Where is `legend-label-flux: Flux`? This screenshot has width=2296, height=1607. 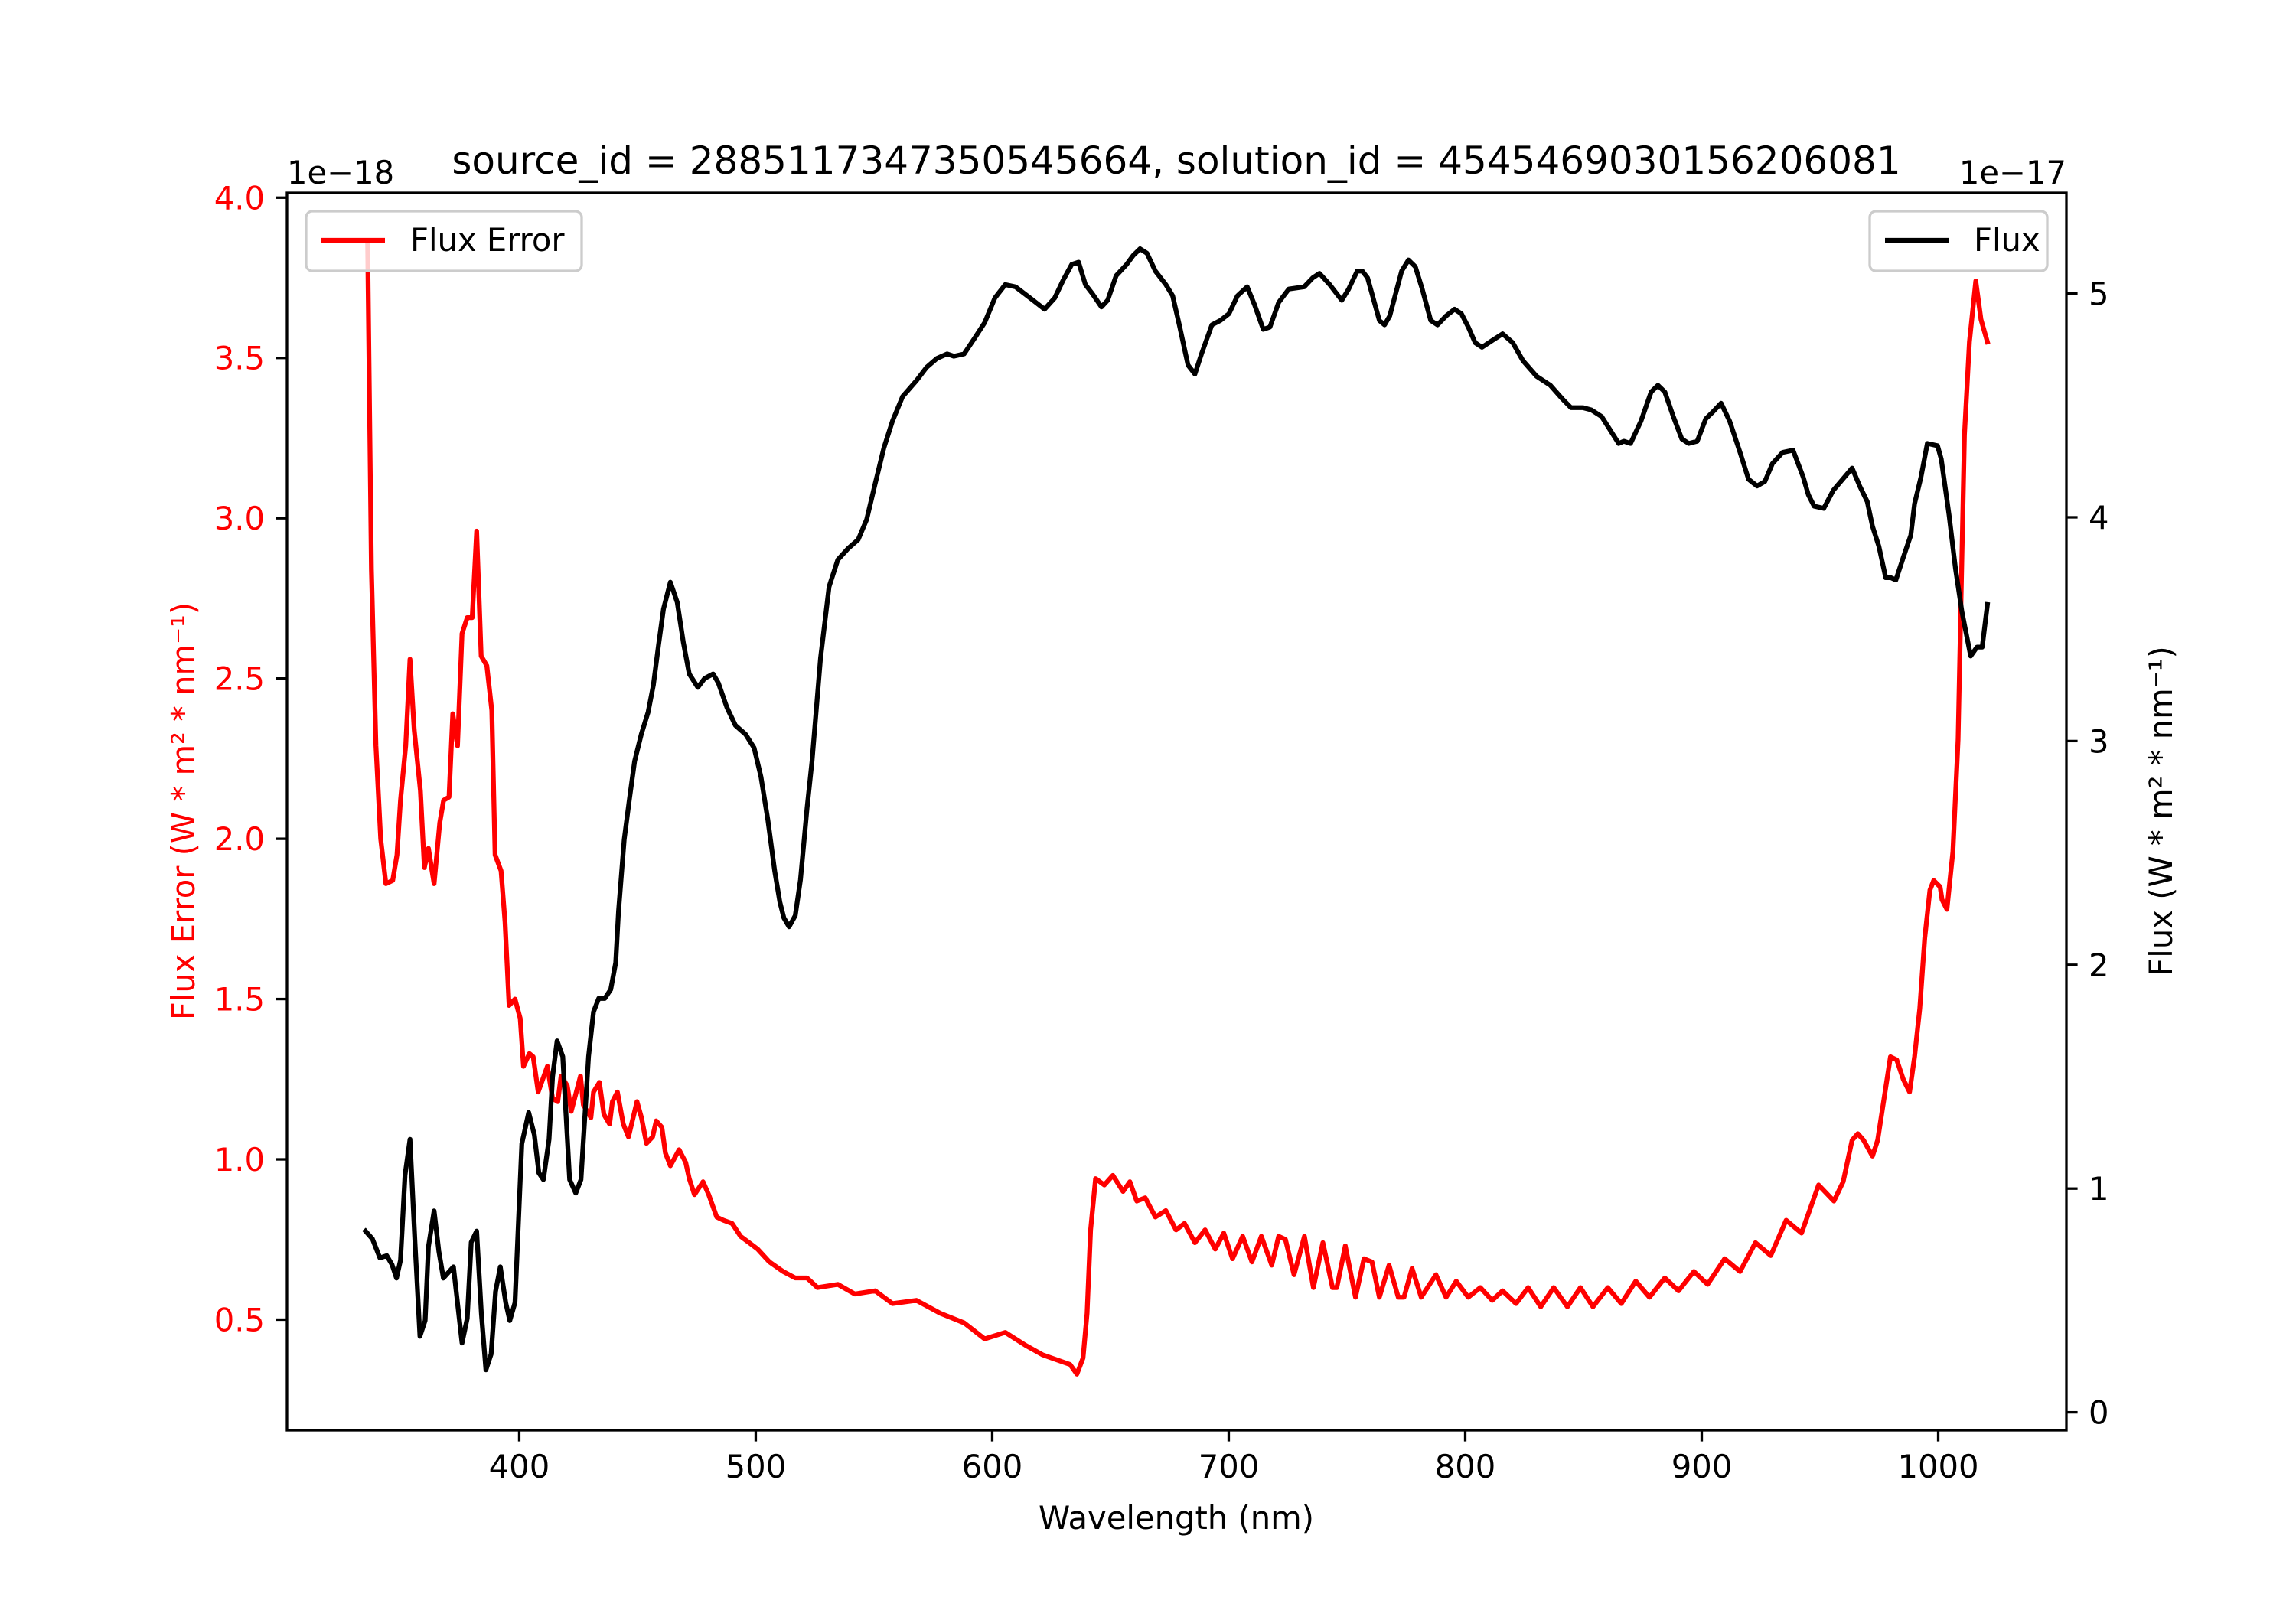
legend-label-flux: Flux is located at coordinates (2007, 240).